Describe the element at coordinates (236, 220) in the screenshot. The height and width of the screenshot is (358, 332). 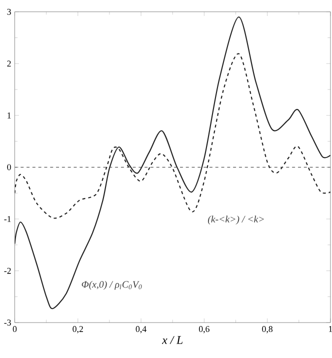
I see `annotation: (k-<k>) / <k>` at that location.